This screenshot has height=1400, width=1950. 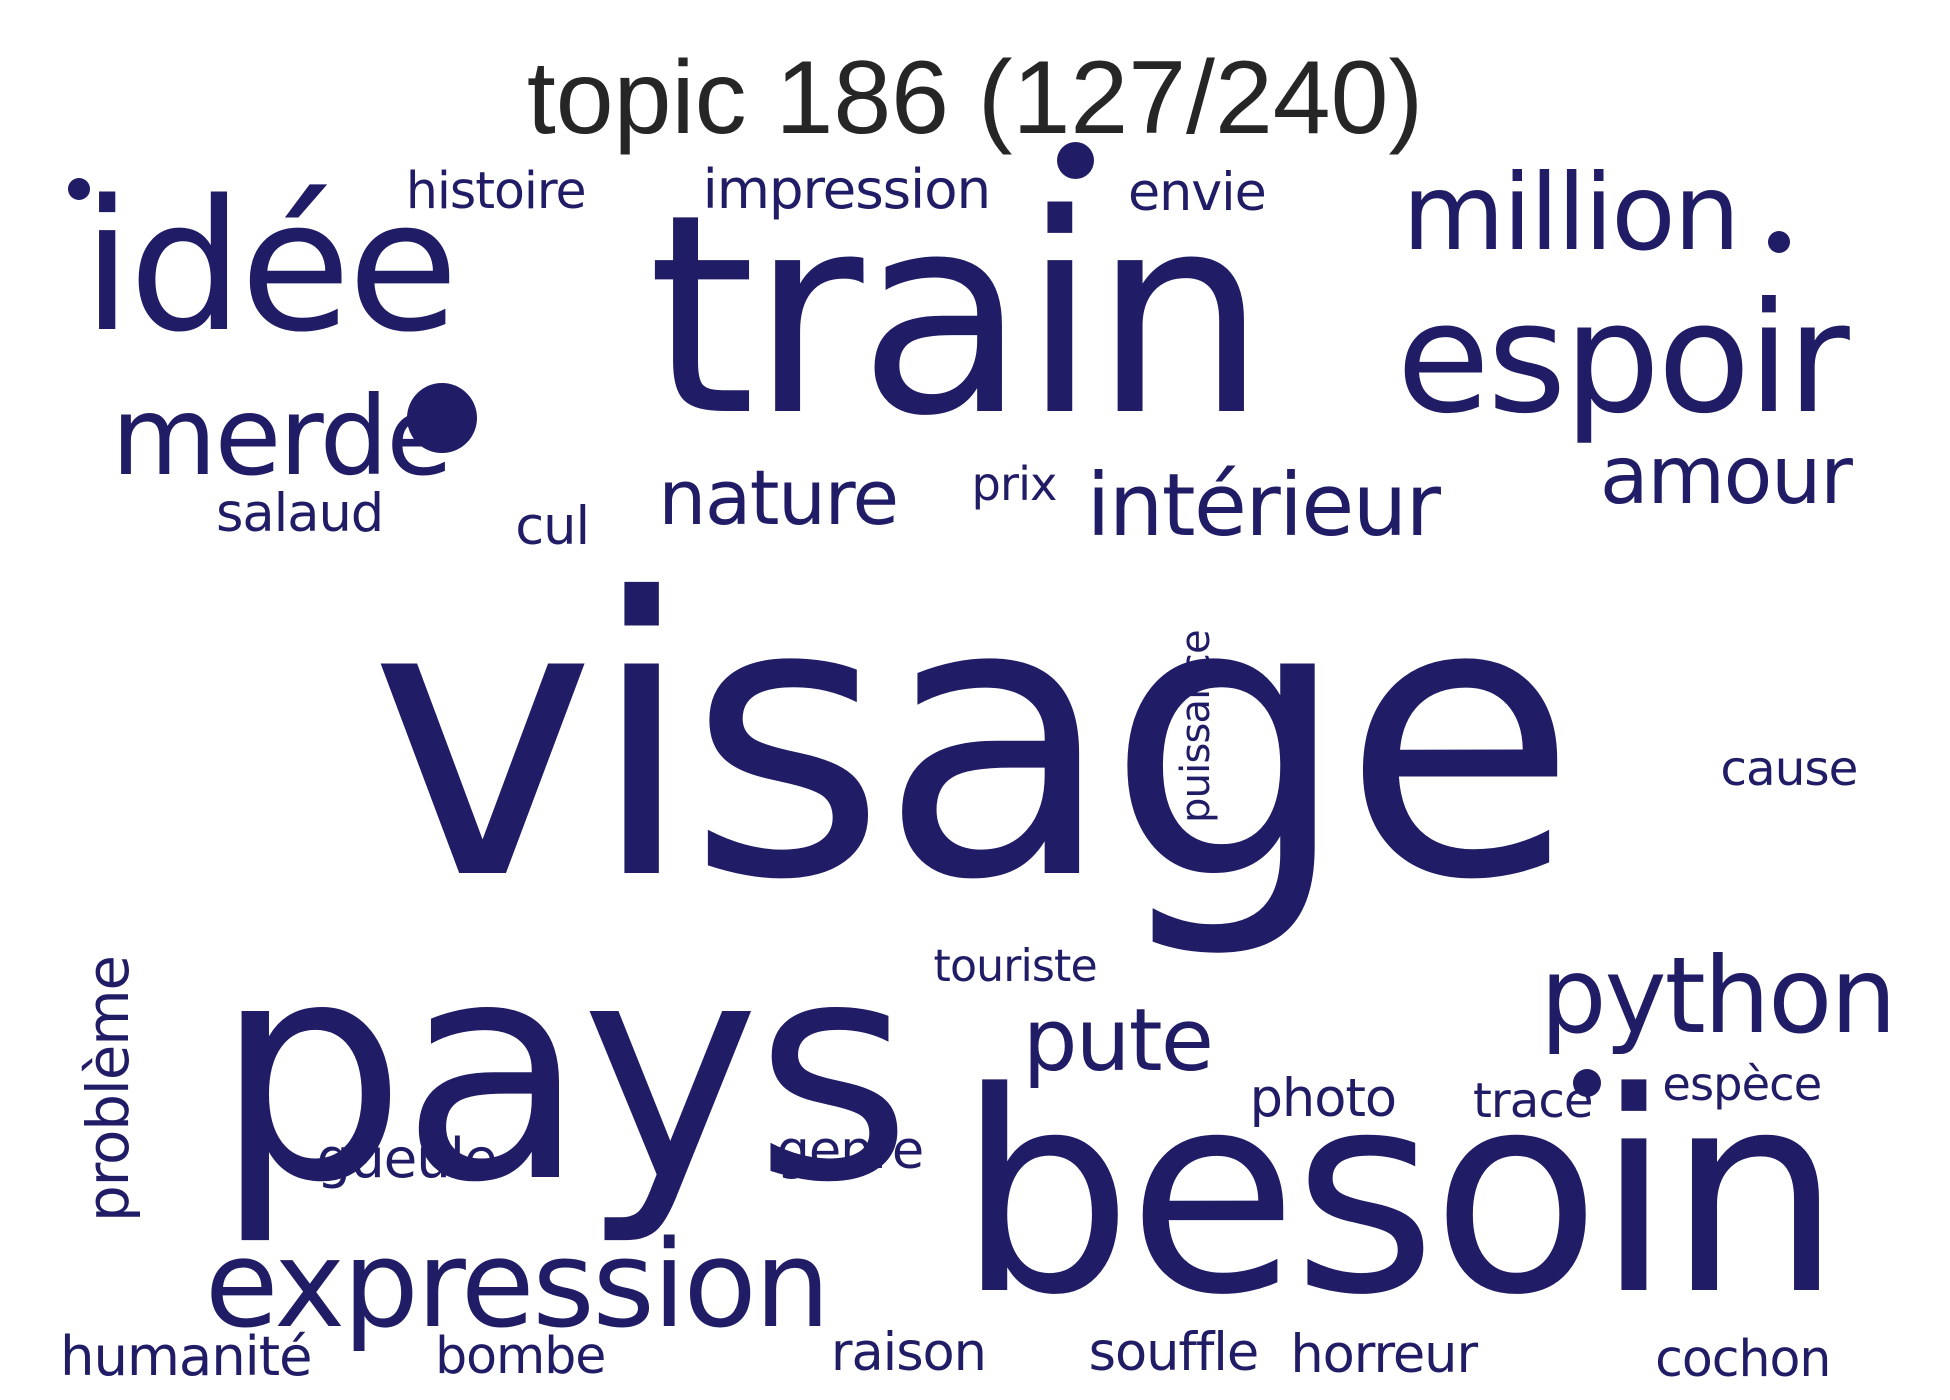 I want to click on word-besoin: besoin, so click(x=1399, y=1194).